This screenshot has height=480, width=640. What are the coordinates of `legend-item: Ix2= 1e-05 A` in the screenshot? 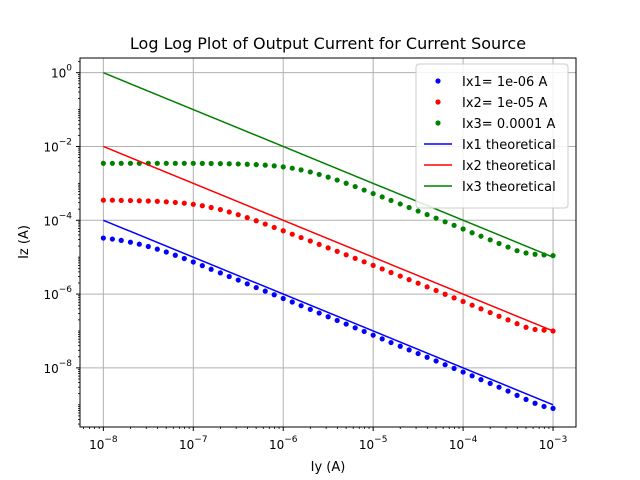 It's located at (491, 103).